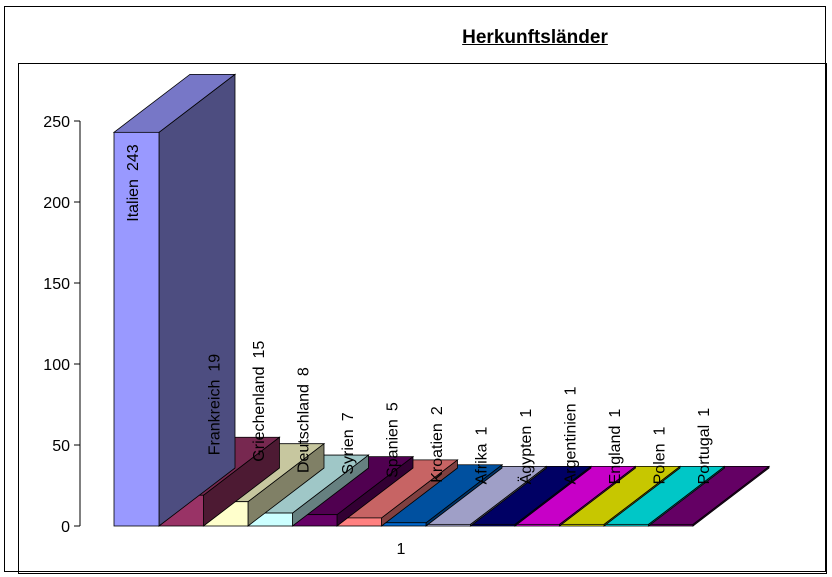 The height and width of the screenshot is (577, 832). I want to click on data-label-syrien: Syrien7, so click(348, 443).